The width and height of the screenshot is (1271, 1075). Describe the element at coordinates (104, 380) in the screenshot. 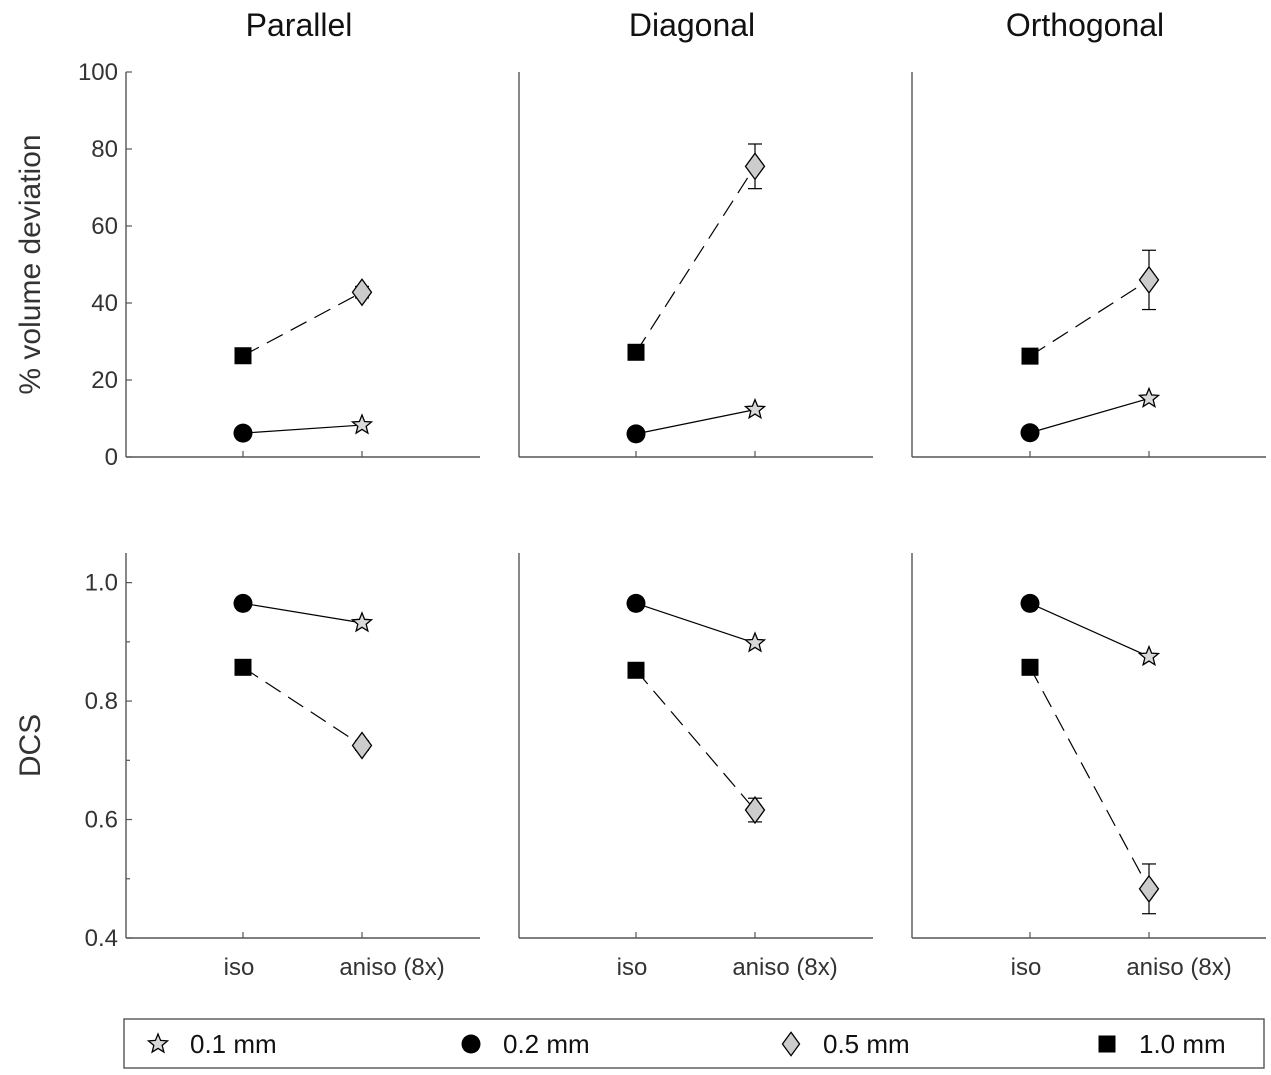

I see `y-tick-label: 20` at that location.